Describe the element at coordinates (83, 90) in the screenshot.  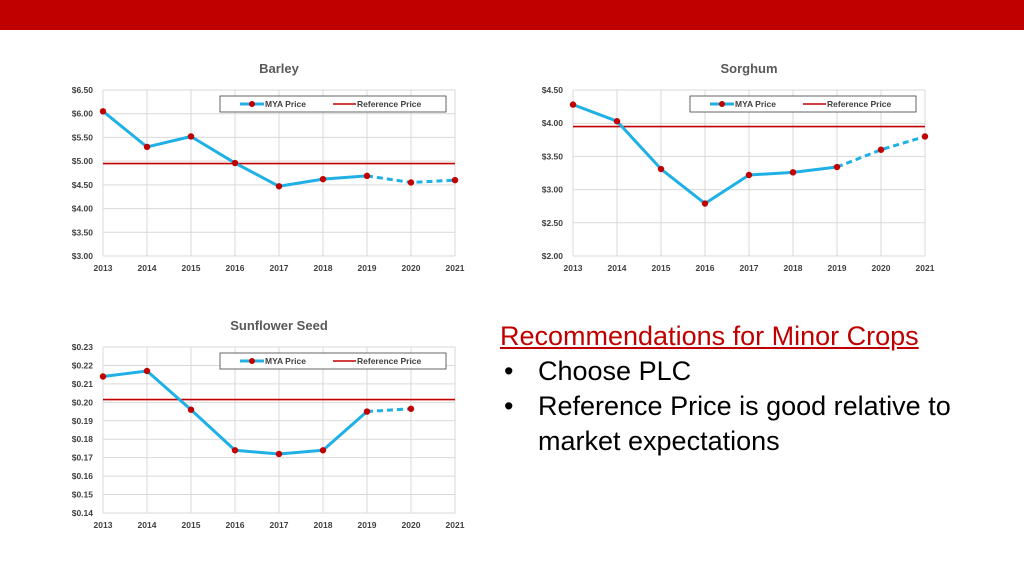
I see `y-tick-label: $6.50` at that location.